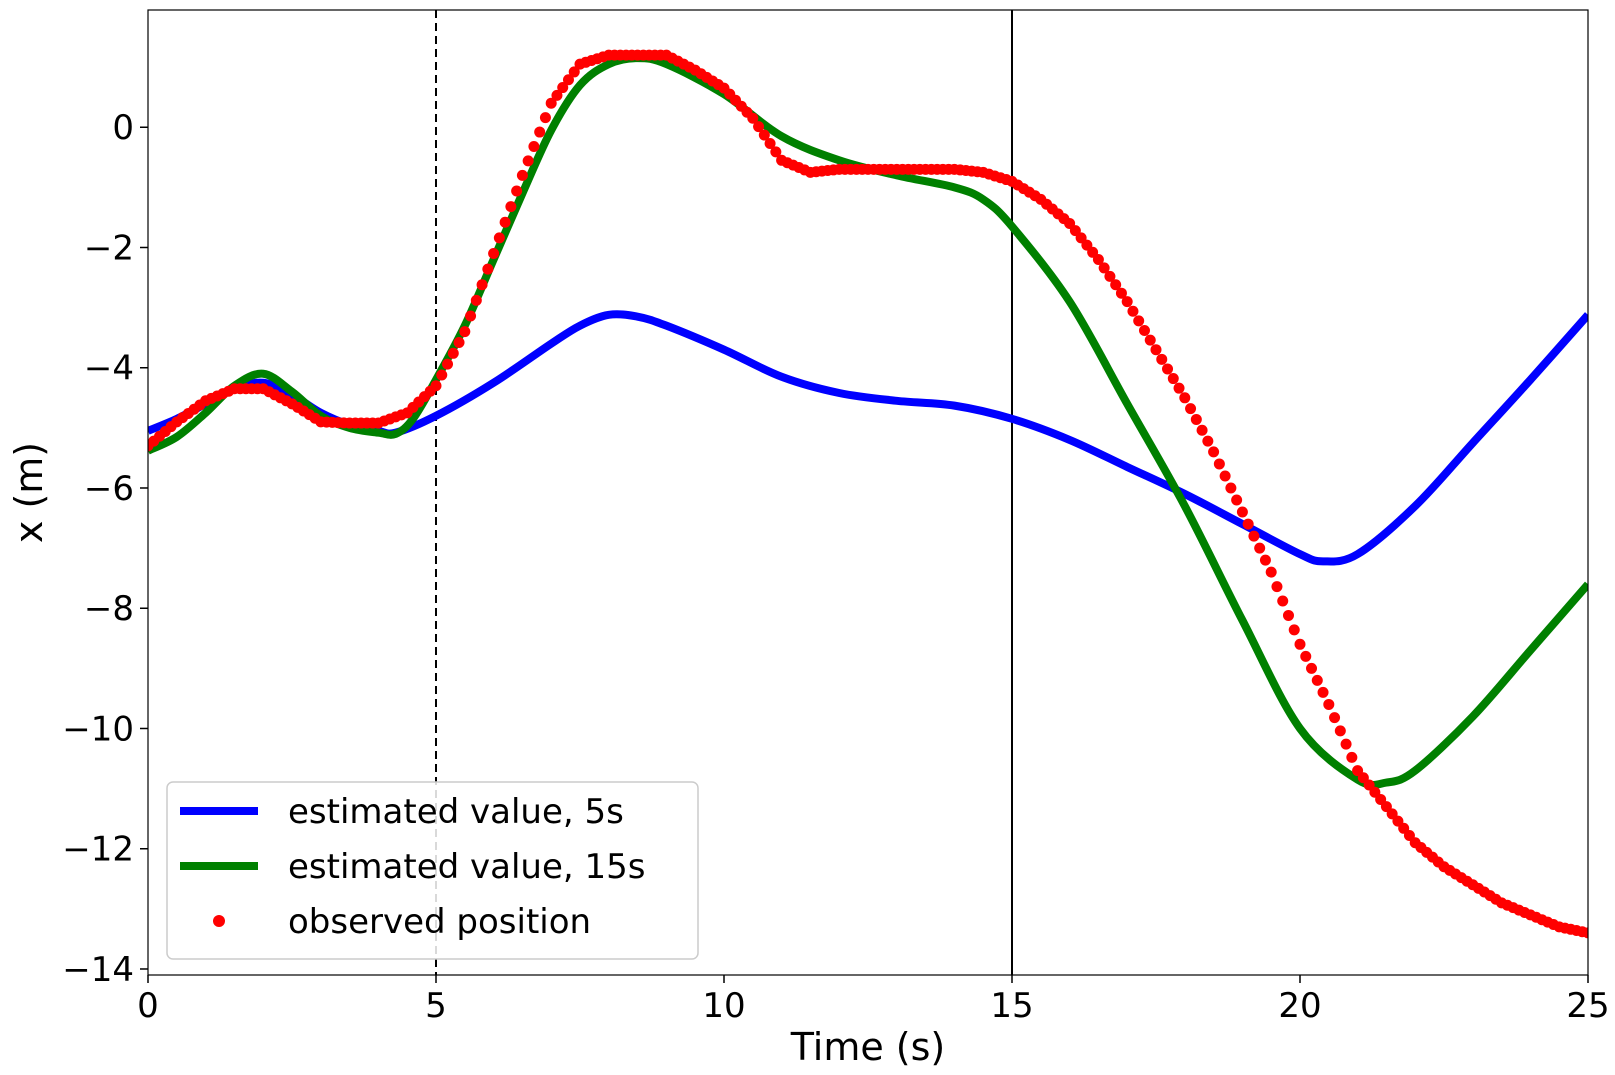  What do you see at coordinates (123, 128) in the screenshot?
I see `y-tick-label: 0` at bounding box center [123, 128].